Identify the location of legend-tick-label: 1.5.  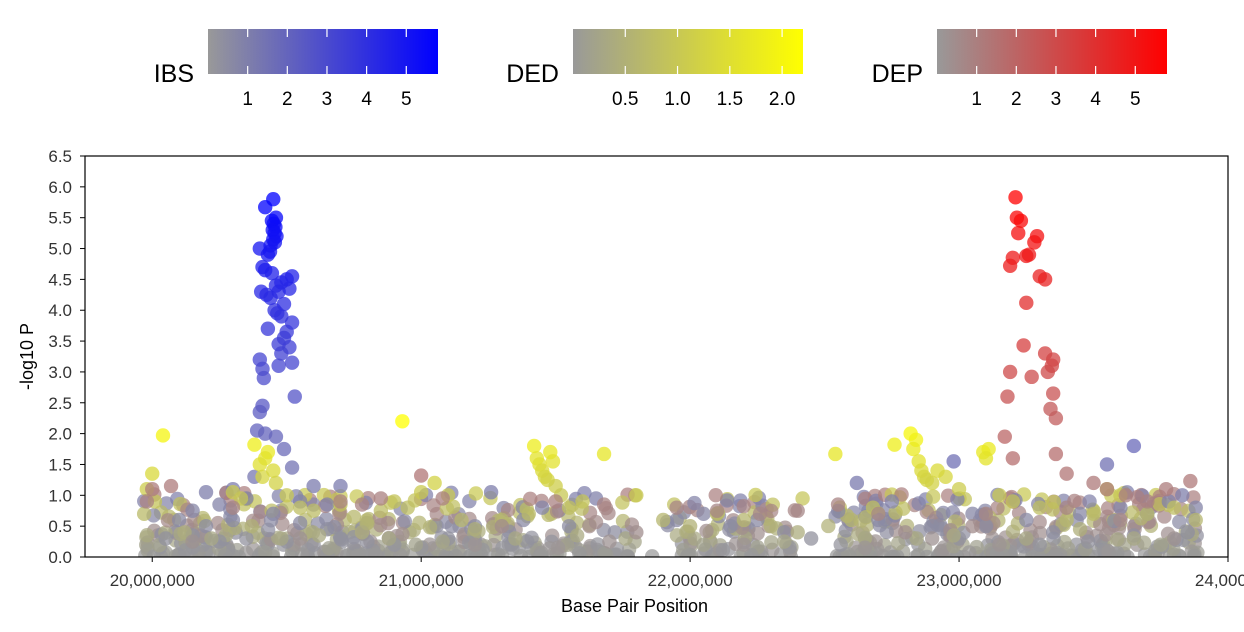
(730, 99).